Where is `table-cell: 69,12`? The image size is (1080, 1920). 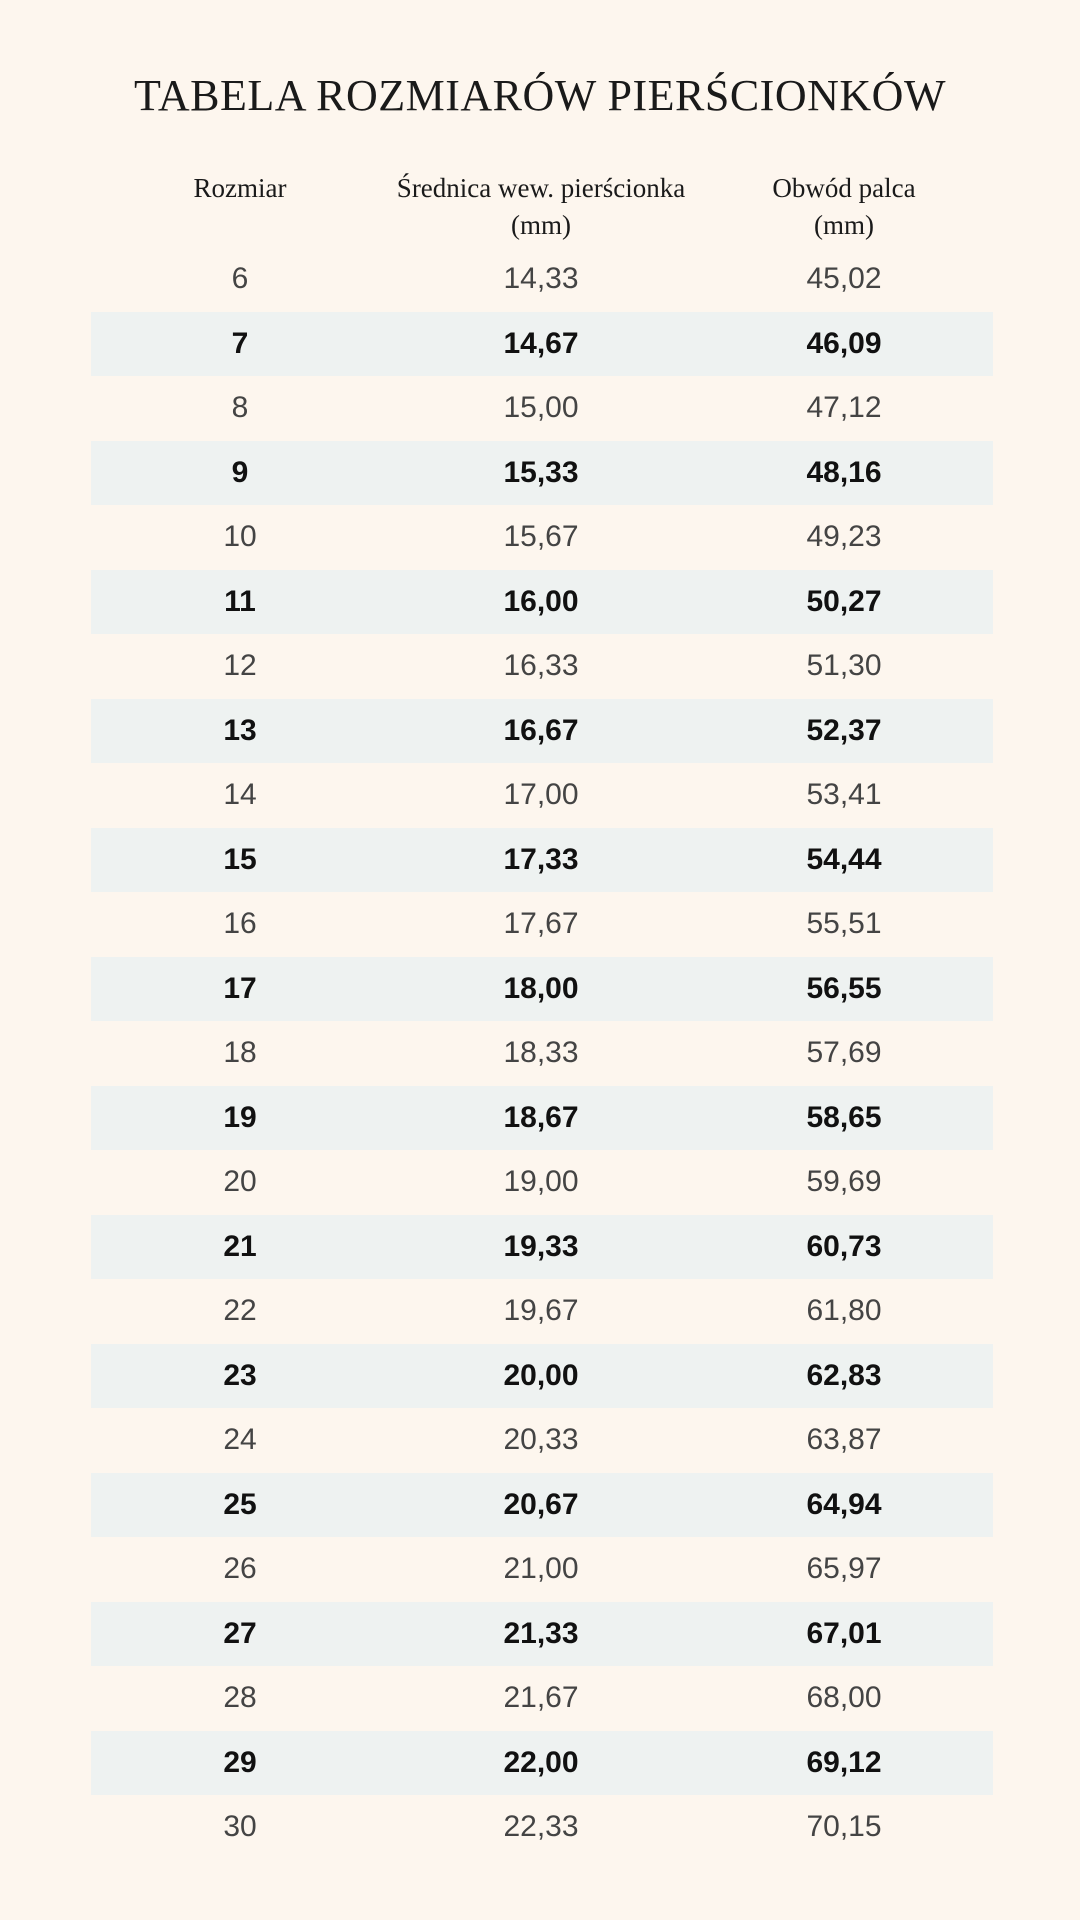
table-cell: 69,12 is located at coordinates (844, 1762).